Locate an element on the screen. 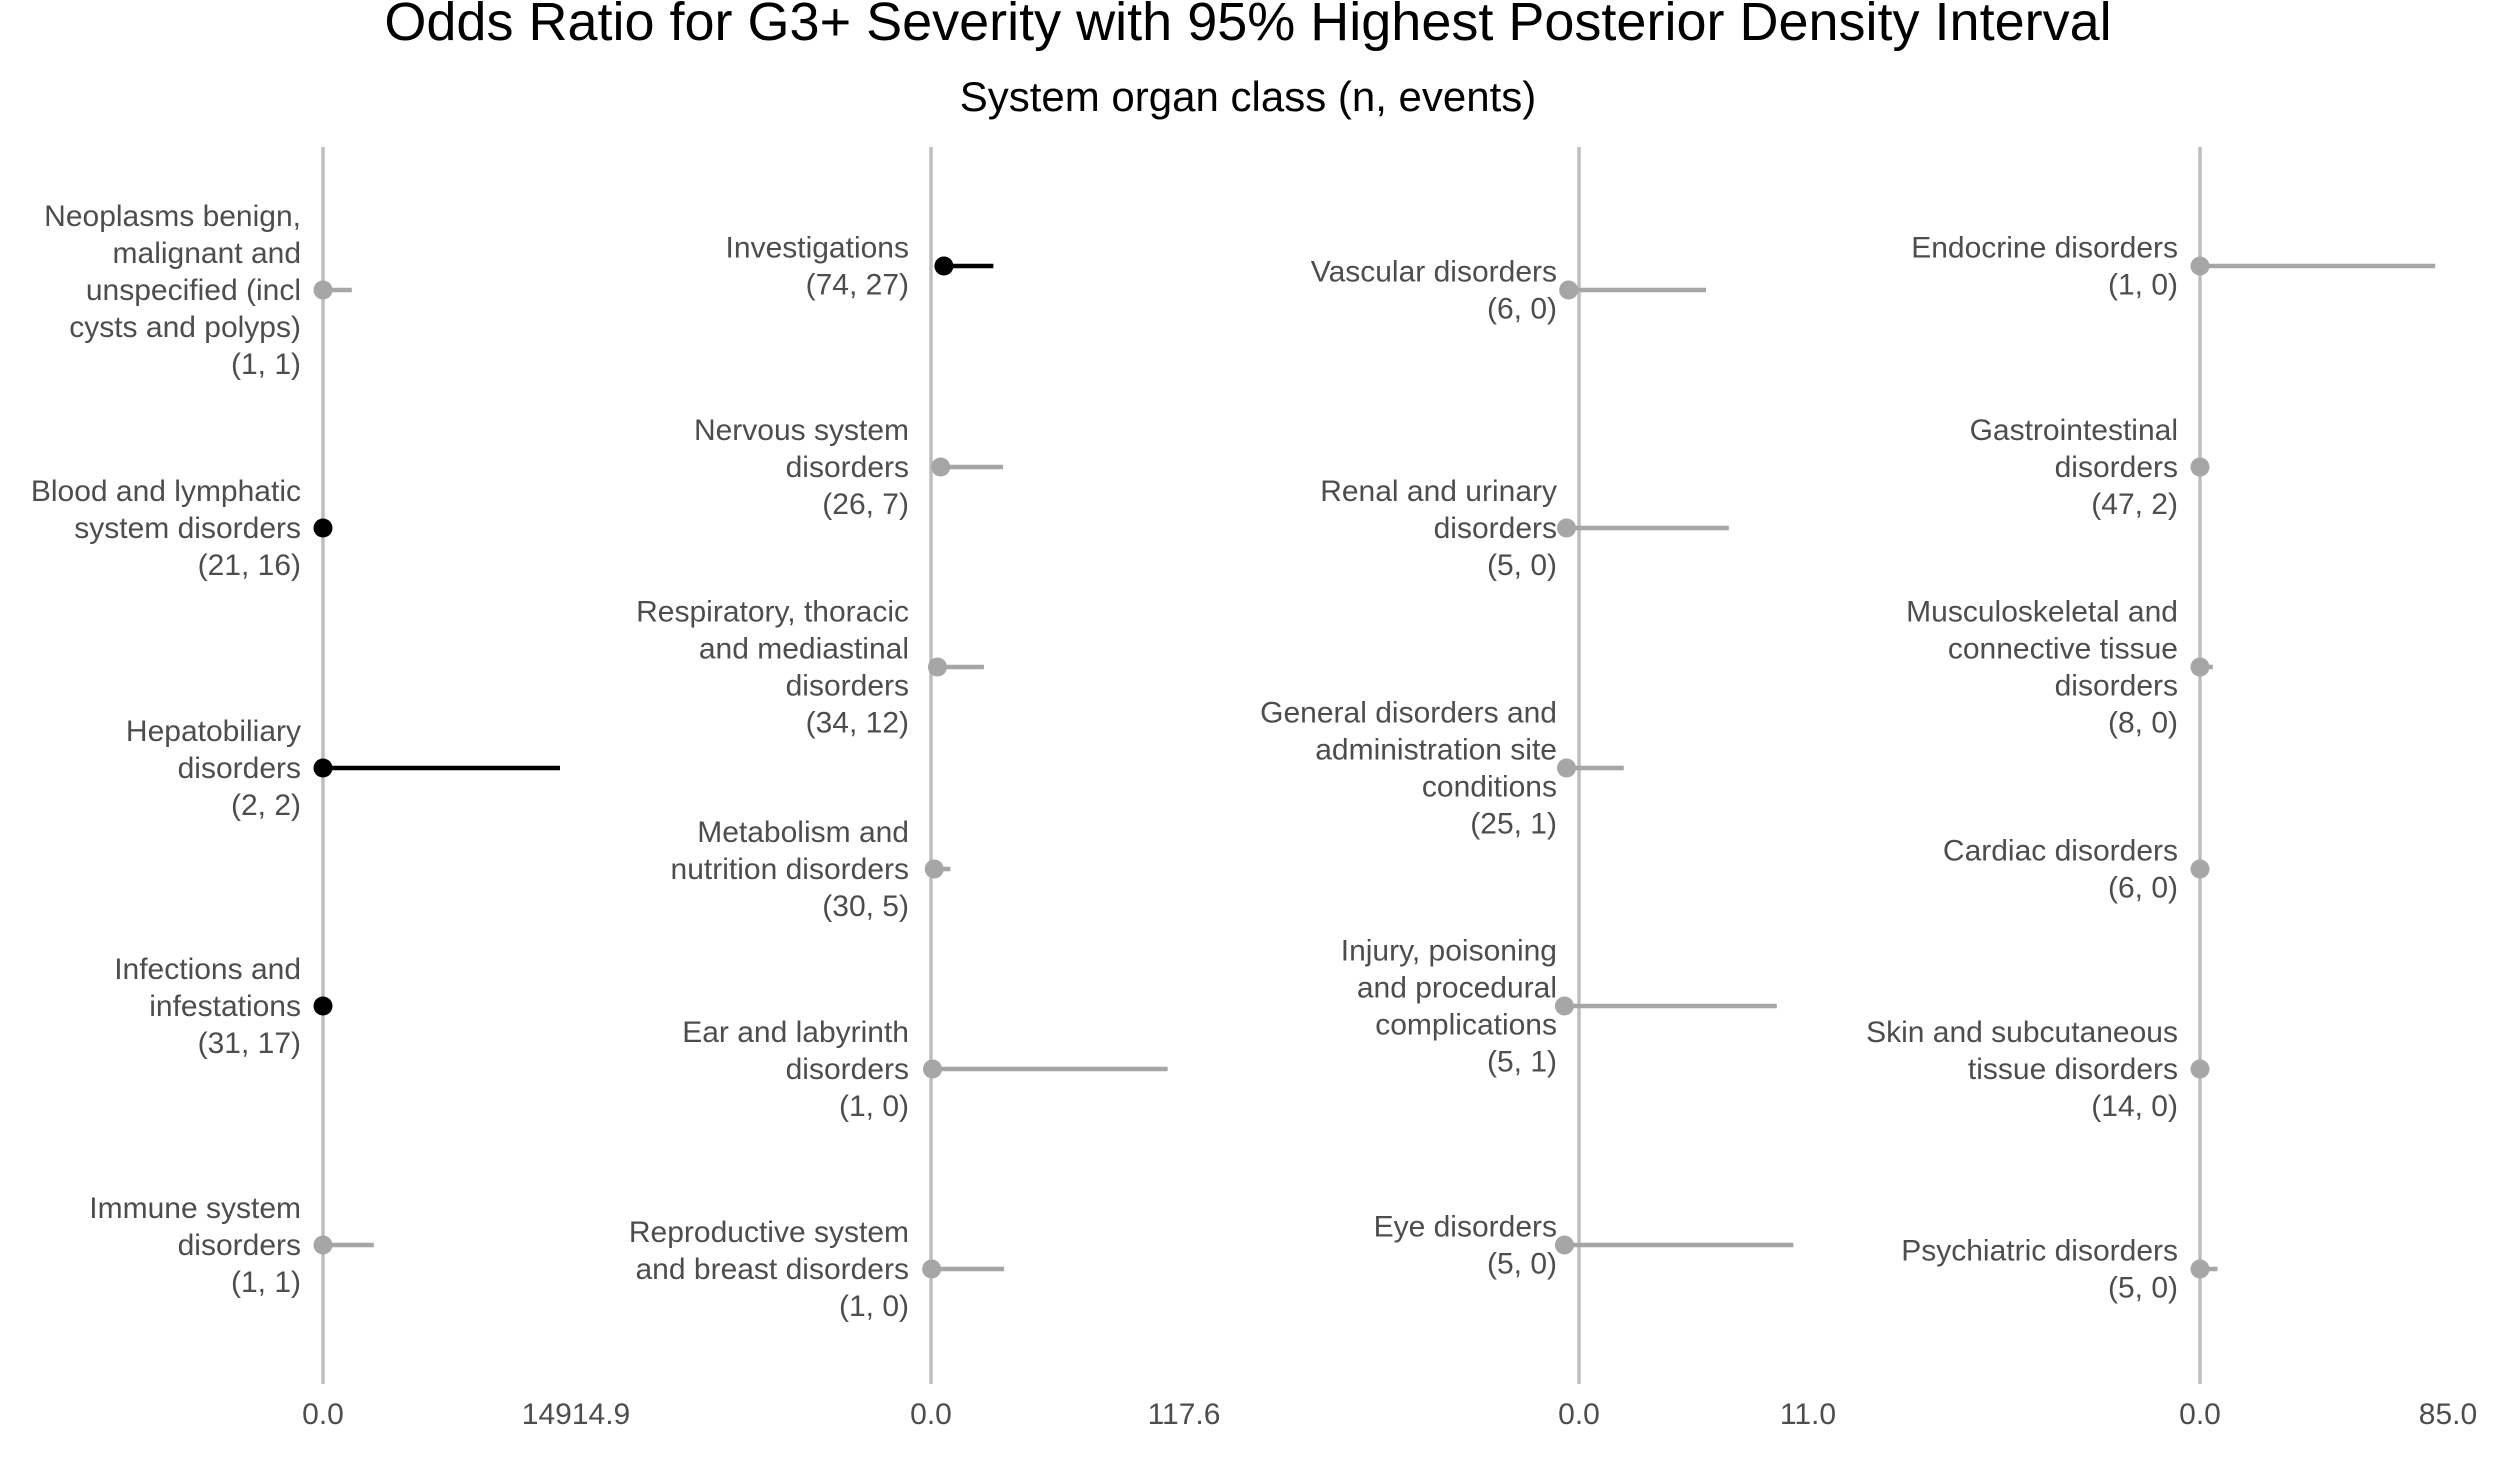 This screenshot has height=1481, width=2496. row-label: Nervous system disorders (26, 7) is located at coordinates (801, 467).